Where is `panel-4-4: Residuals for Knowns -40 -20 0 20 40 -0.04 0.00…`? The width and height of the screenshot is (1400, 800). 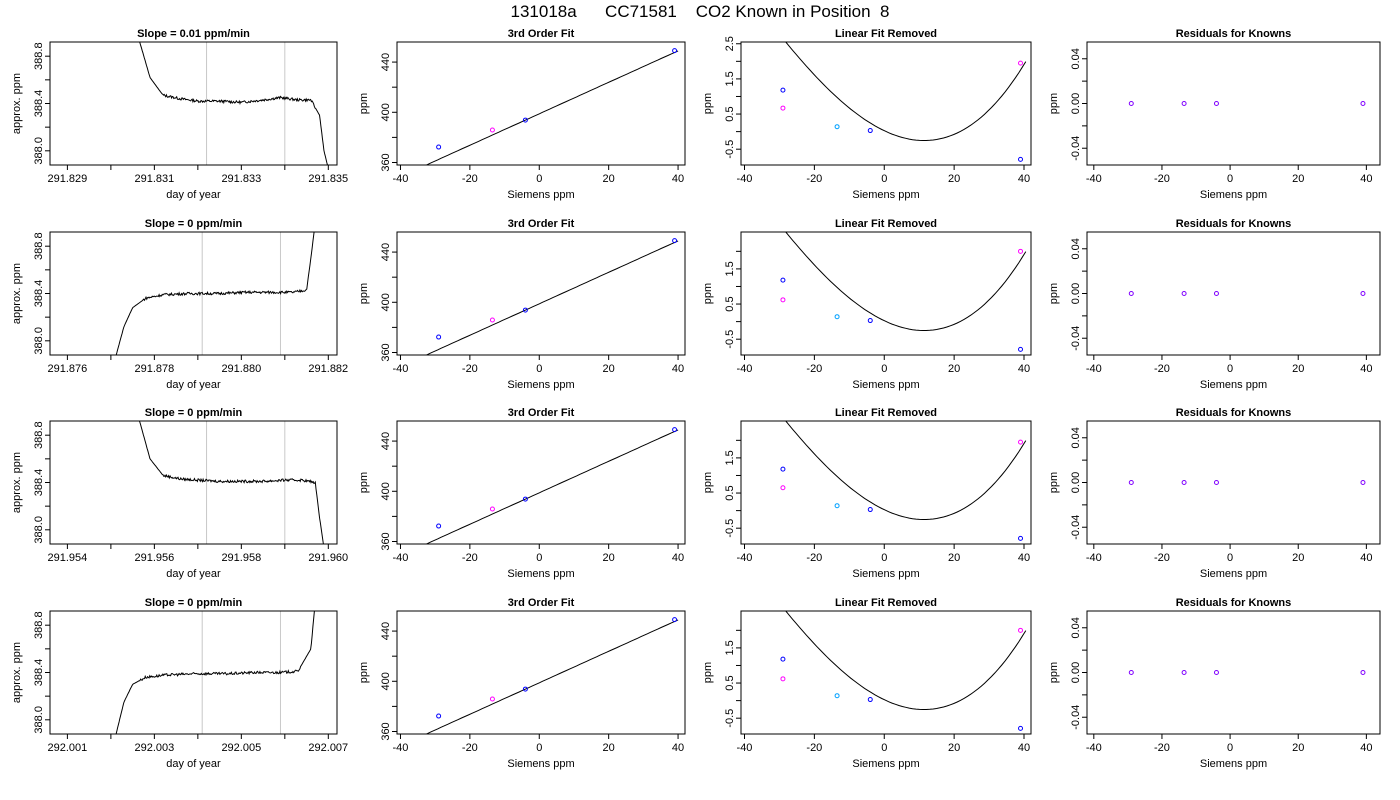
panel-4-4: Residuals for Knowns -40 -20 0 20 40 -0.04 0.00… is located at coordinates (1214, 683).